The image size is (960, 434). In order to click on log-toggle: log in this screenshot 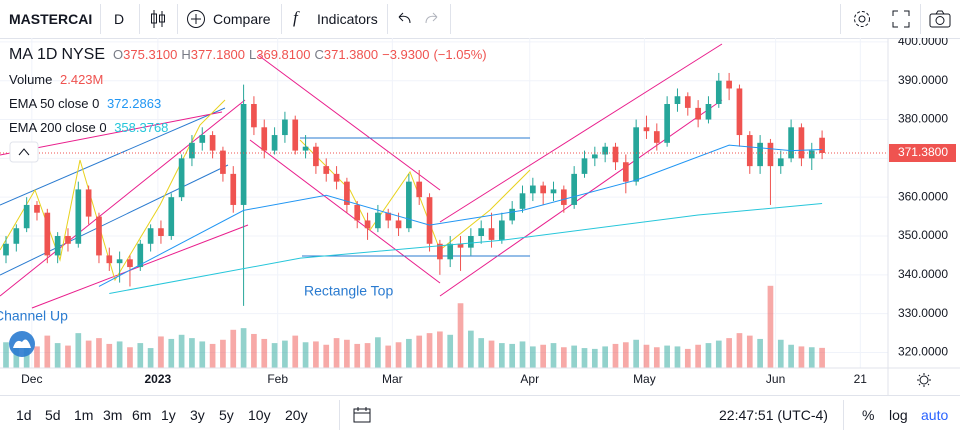, I will do `click(898, 415)`.